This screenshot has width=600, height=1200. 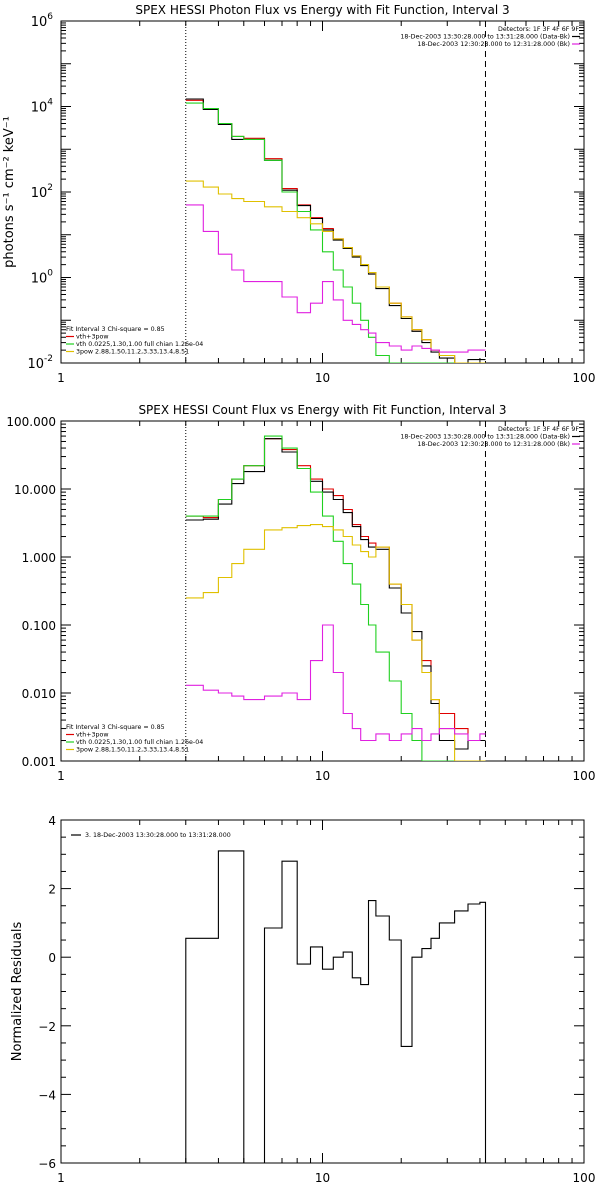 What do you see at coordinates (39, 694) in the screenshot?
I see `y-tick-label: 0.010` at bounding box center [39, 694].